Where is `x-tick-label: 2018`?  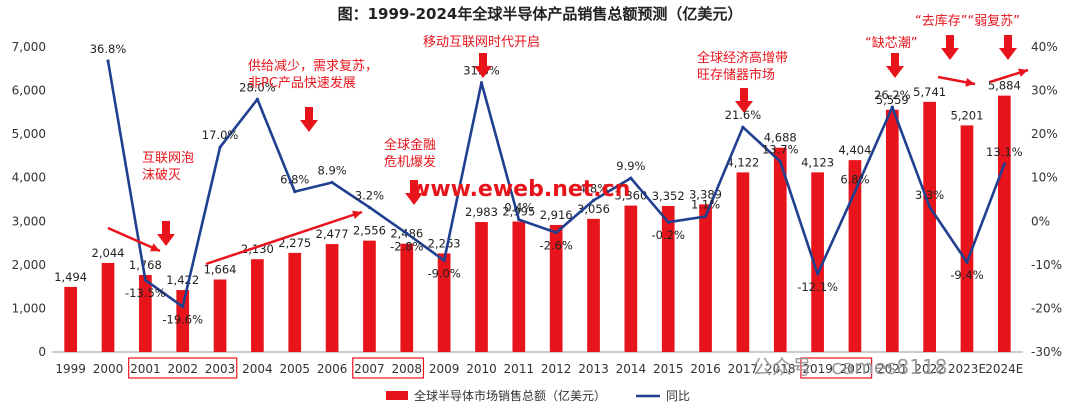
x-tick-label: 2018 is located at coordinates (780, 369).